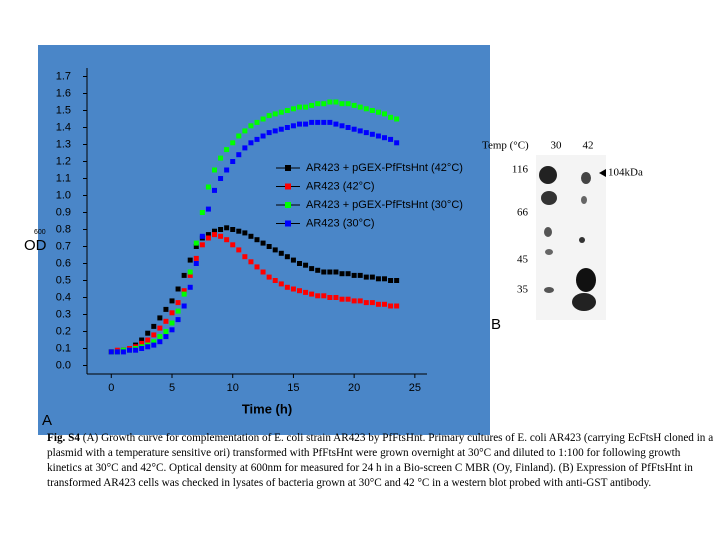 The image size is (720, 540). I want to click on x-tick-label: 15, so click(293, 388).